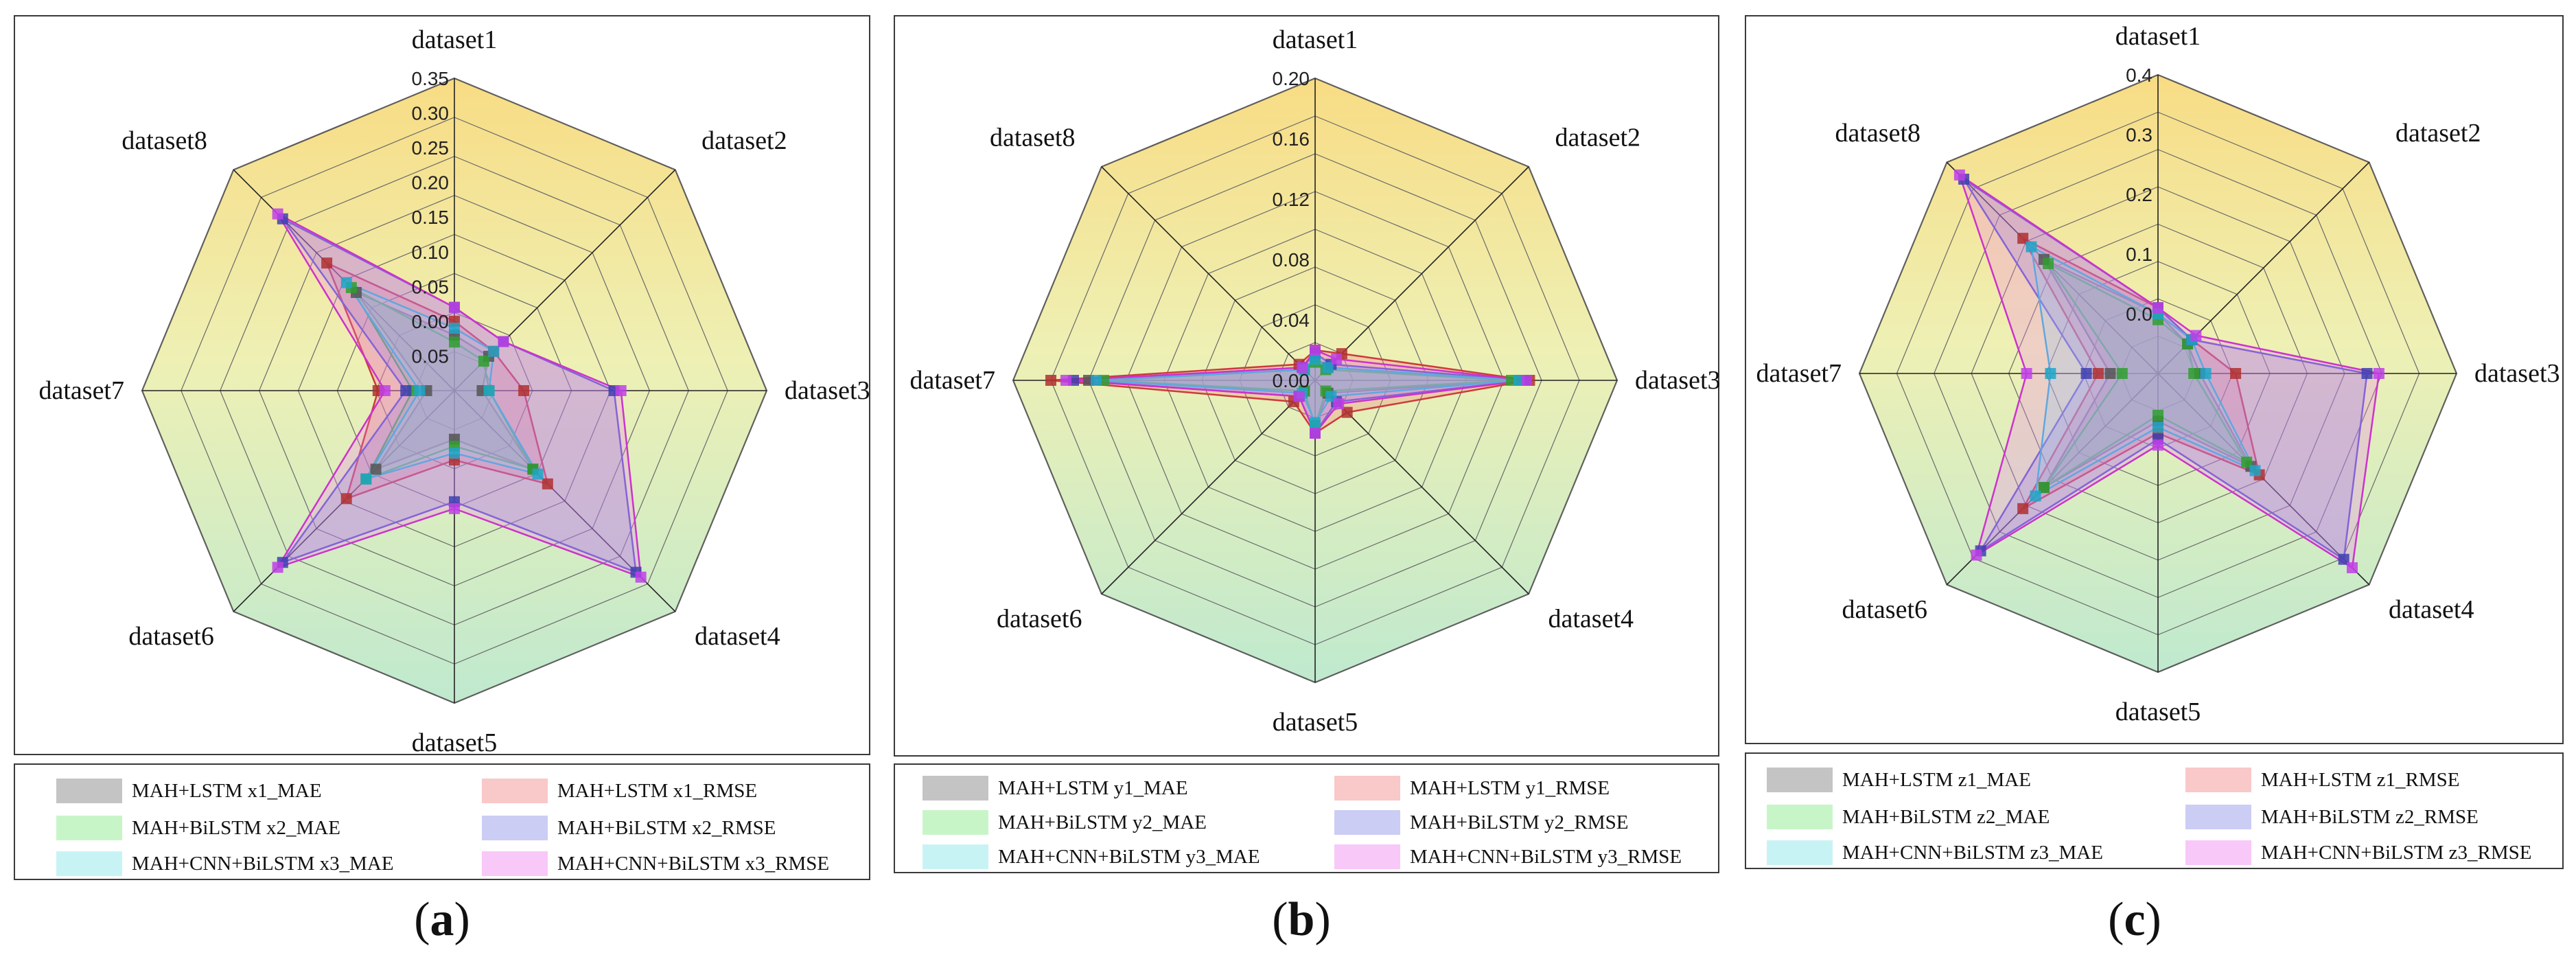 The image size is (2576, 979). What do you see at coordinates (1678, 380) in the screenshot?
I see `category-label: dataset3` at bounding box center [1678, 380].